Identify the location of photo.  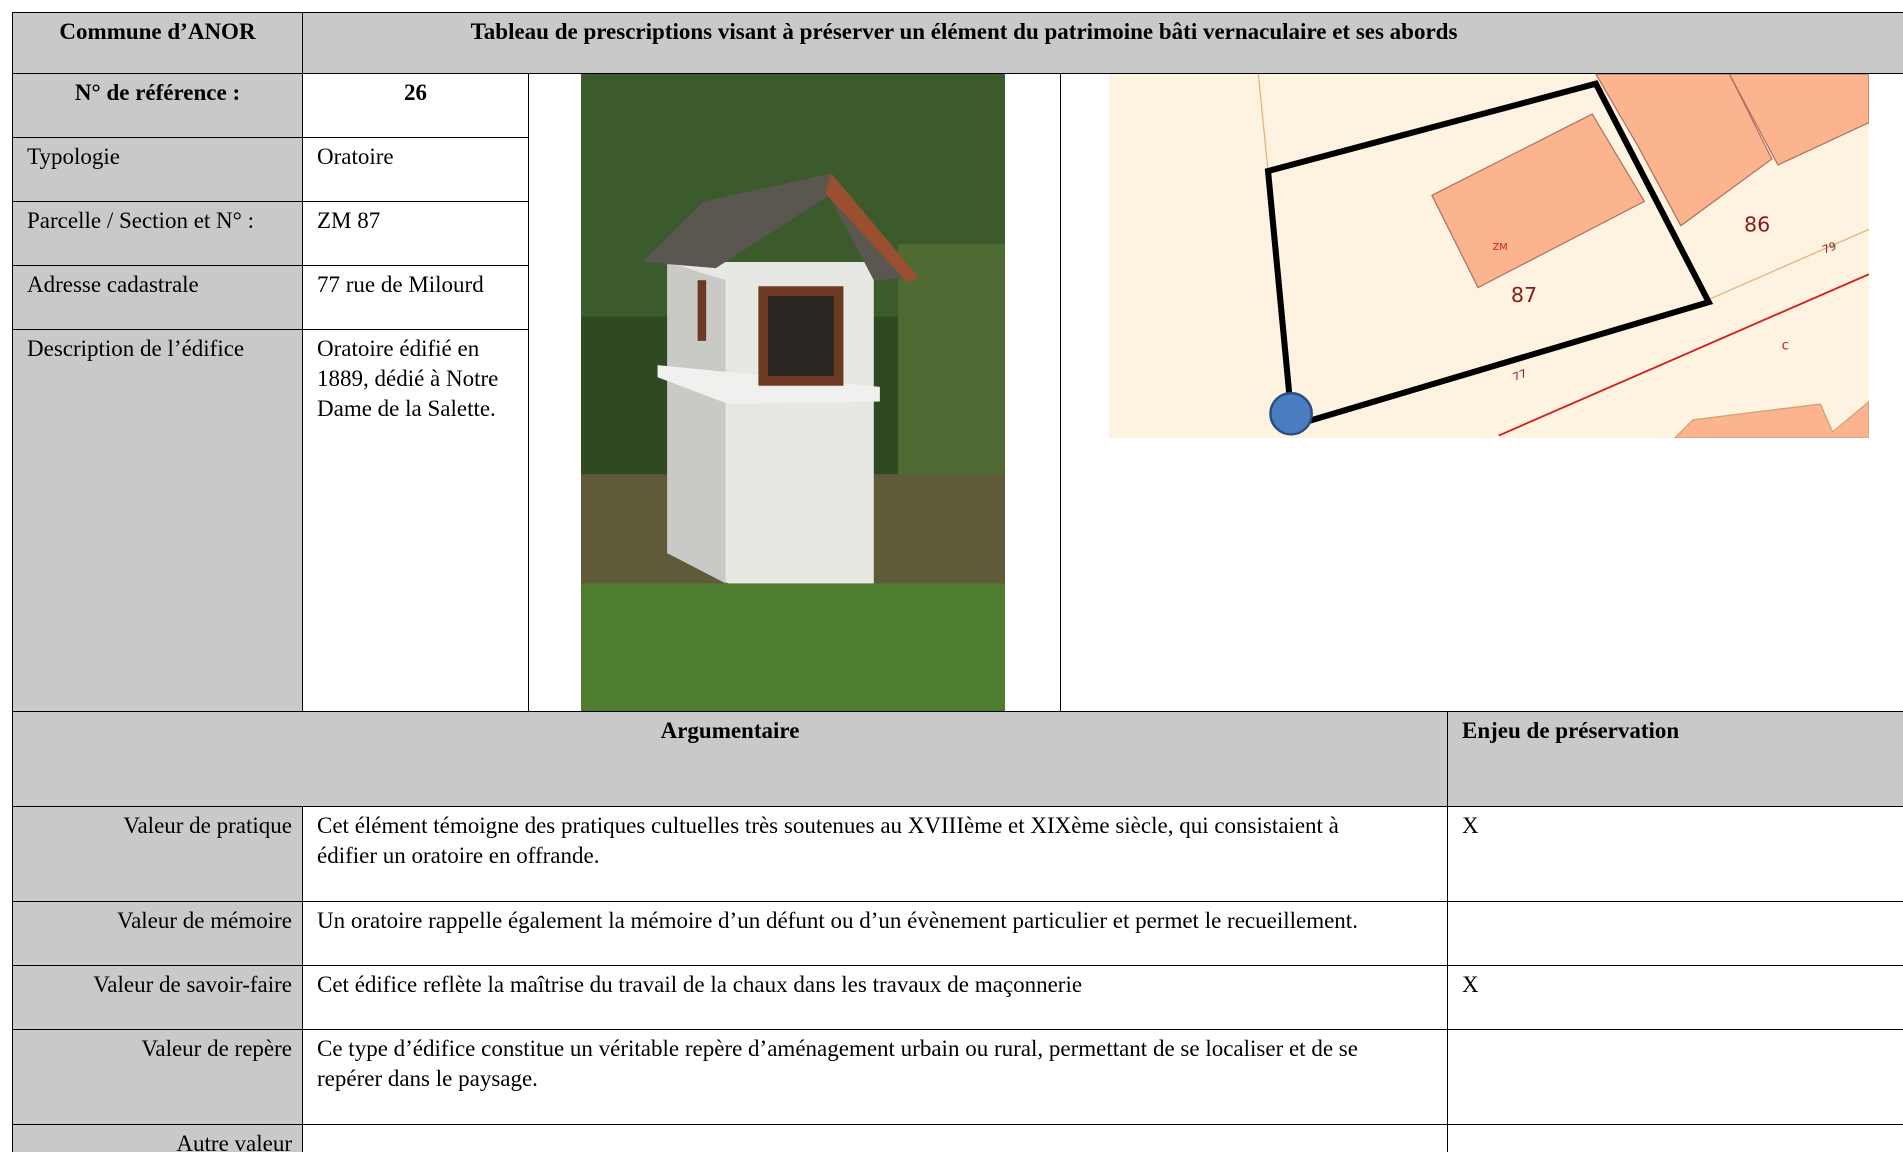
(793, 392).